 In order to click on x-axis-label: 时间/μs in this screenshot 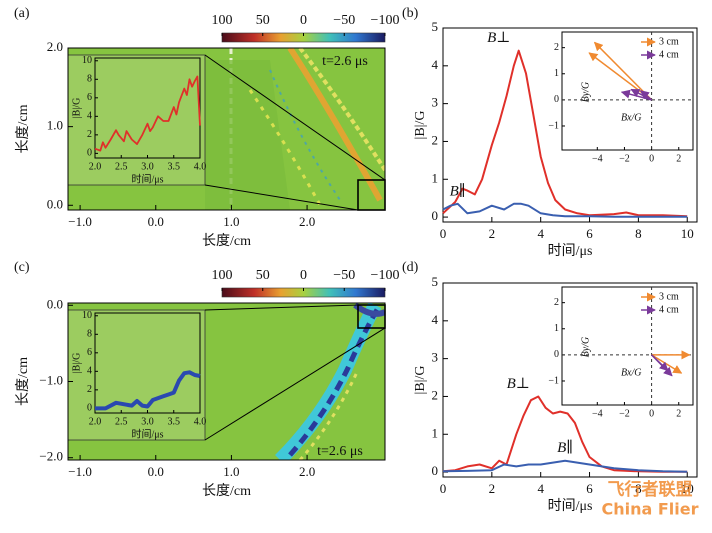, I will do `click(570, 251)`.